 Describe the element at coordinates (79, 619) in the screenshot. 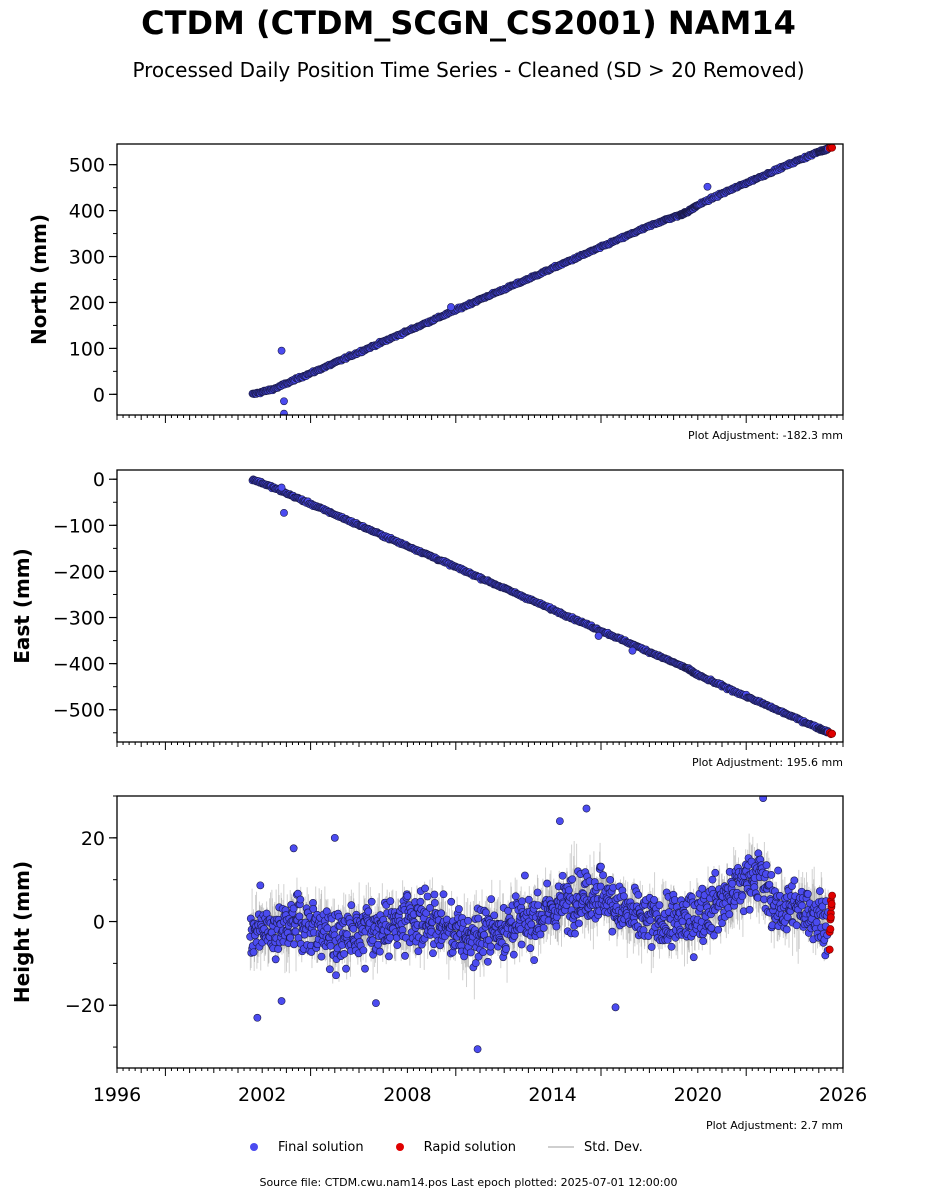

I see `y-tick-label: −300` at that location.